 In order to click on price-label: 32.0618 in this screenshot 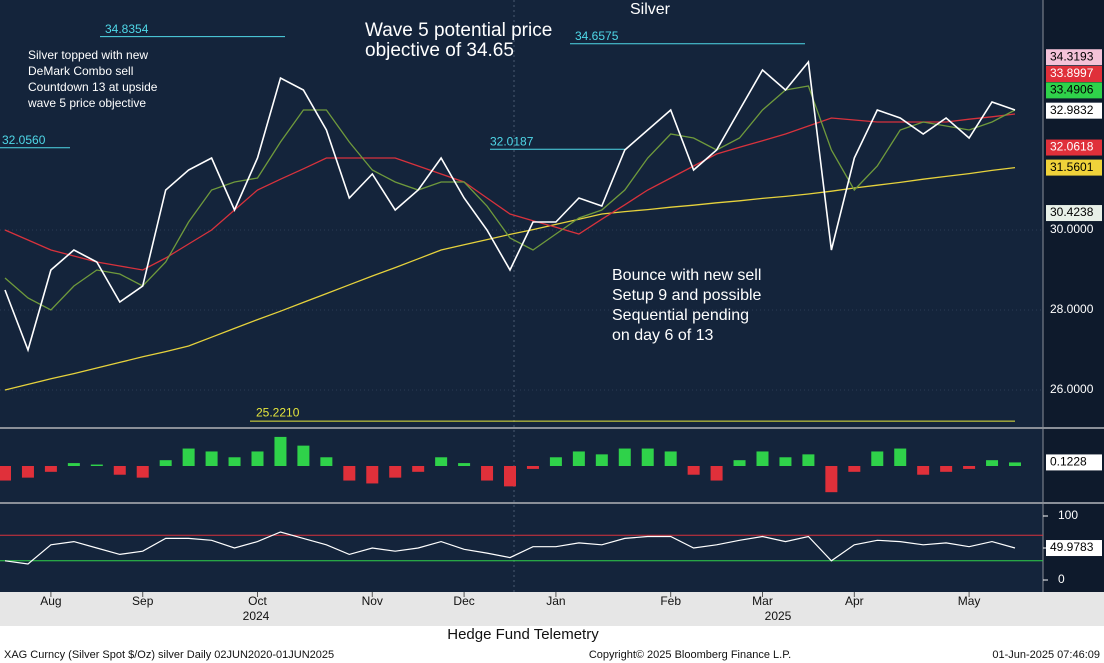, I will do `click(1072, 147)`.